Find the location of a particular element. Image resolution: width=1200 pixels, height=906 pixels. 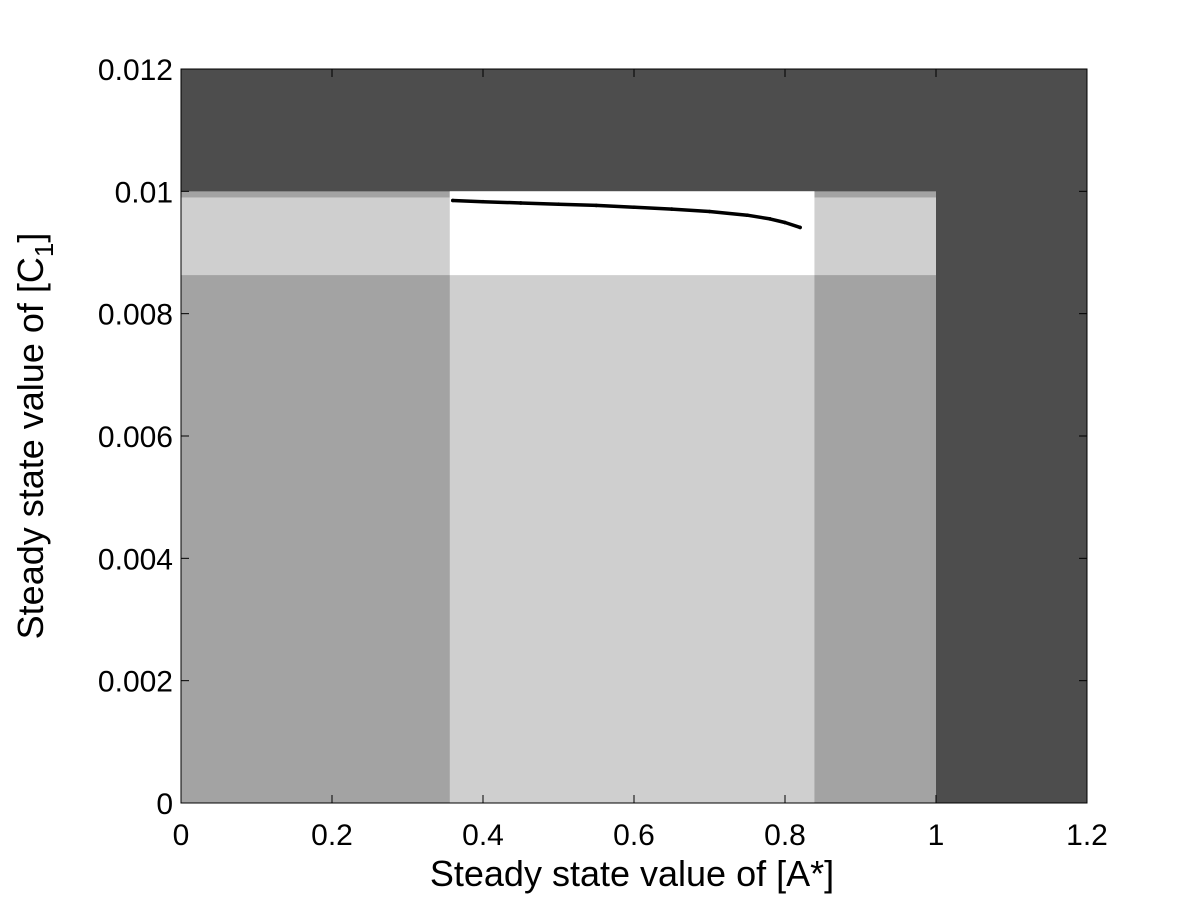

y-tick-label: 0.012 is located at coordinates (135, 70).